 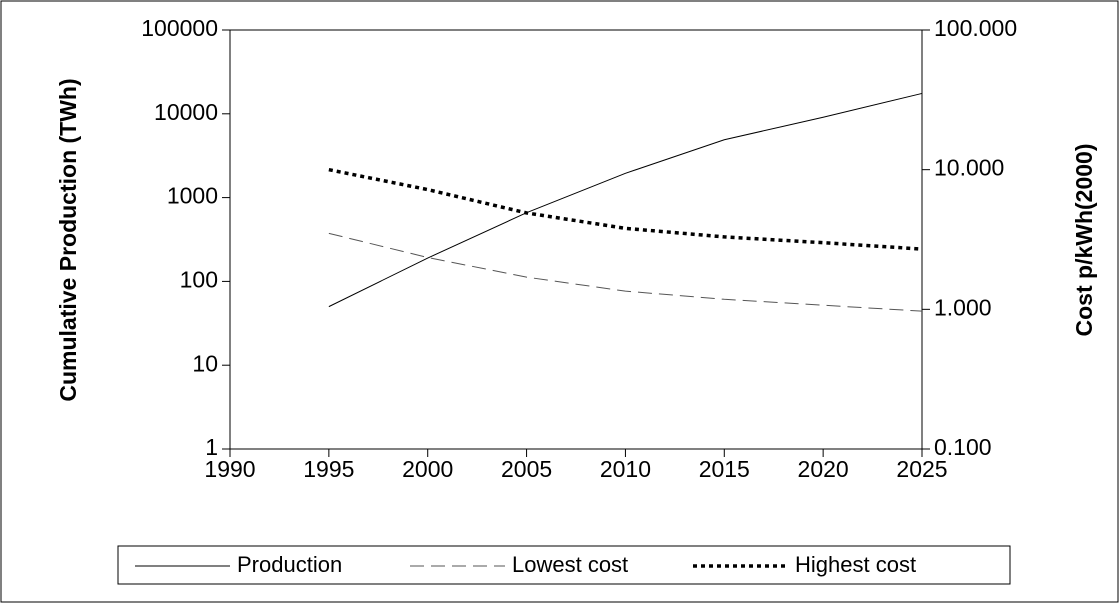 I want to click on y2-tick-label: 1.000, so click(x=963, y=307).